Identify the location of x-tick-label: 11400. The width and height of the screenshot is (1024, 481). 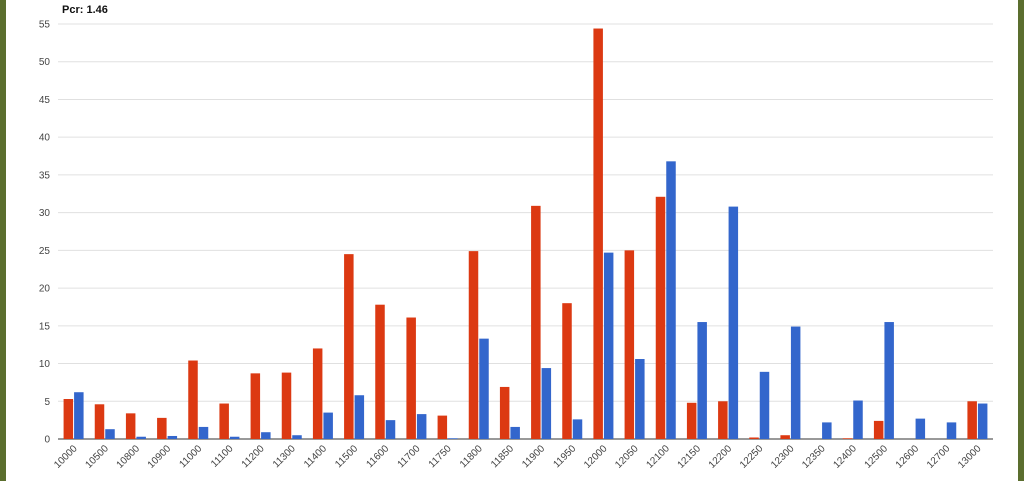
(315, 456).